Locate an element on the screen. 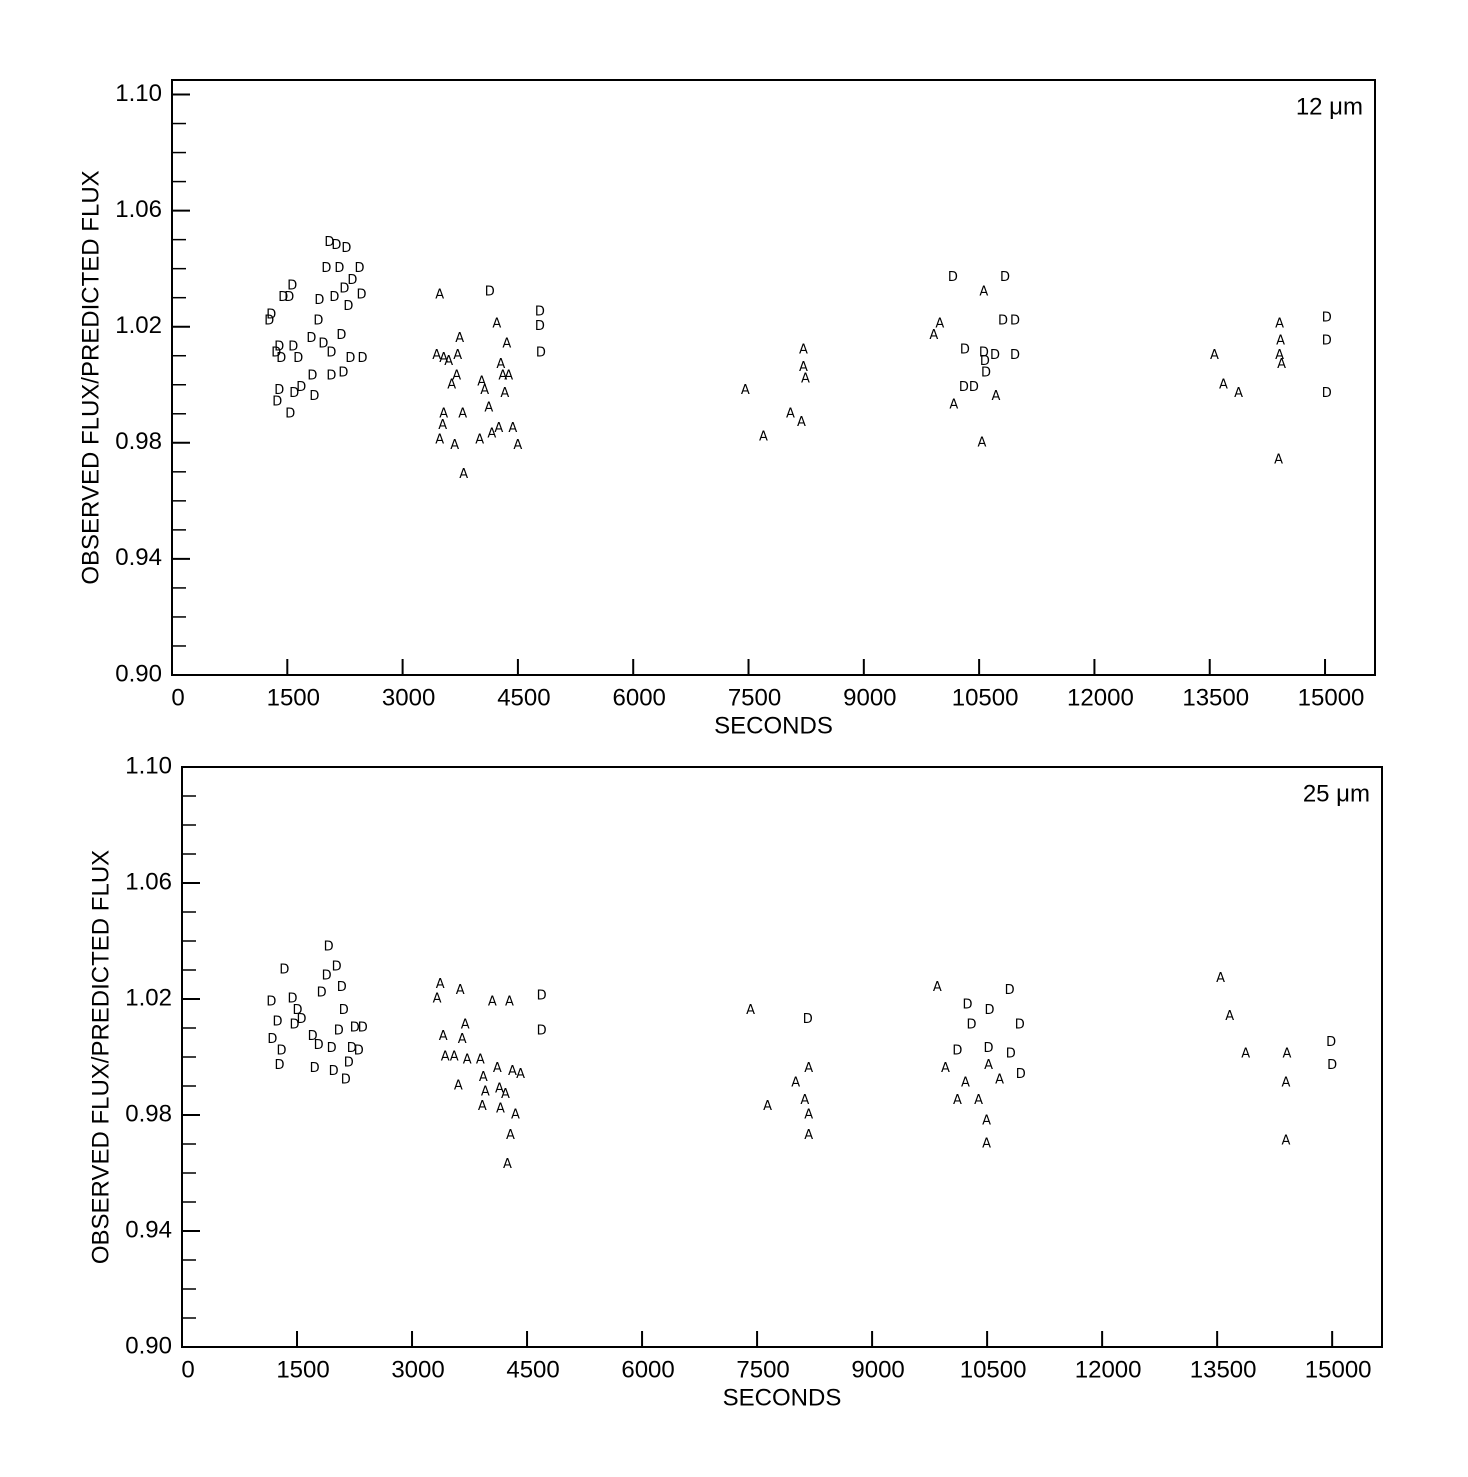  annotation: 12 μm is located at coordinates (1329, 106).